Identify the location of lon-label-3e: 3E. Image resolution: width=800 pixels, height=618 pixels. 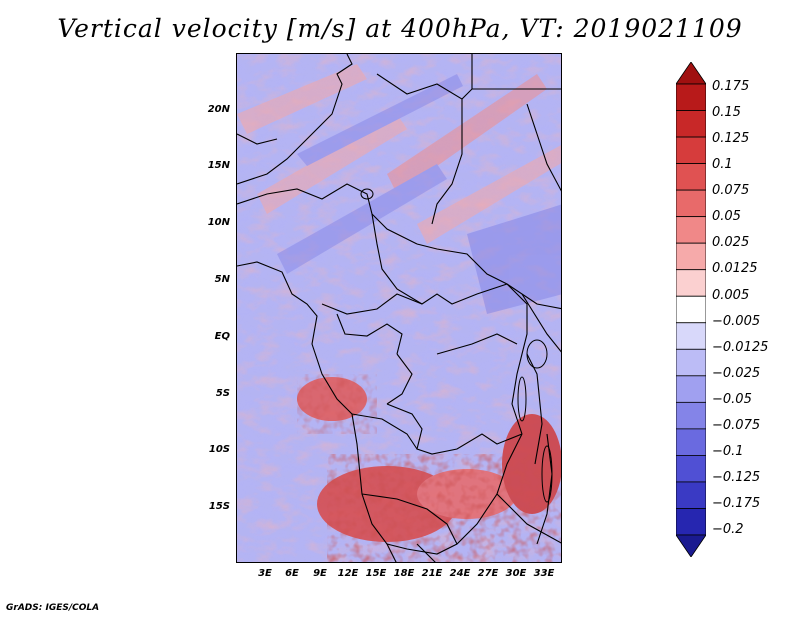
(265, 573).